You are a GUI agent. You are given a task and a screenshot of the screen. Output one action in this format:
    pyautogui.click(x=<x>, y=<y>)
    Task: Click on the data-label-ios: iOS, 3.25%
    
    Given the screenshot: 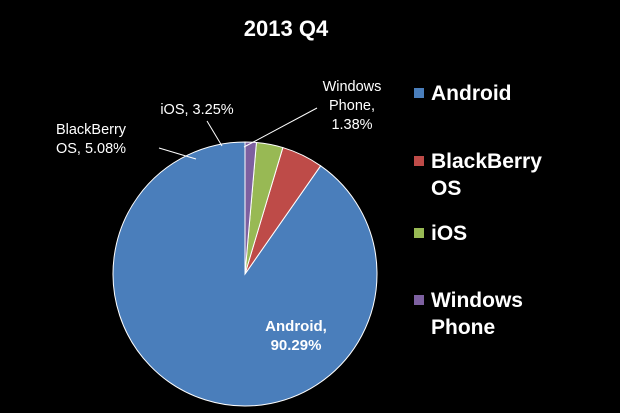 What is the action you would take?
    pyautogui.click(x=196, y=110)
    